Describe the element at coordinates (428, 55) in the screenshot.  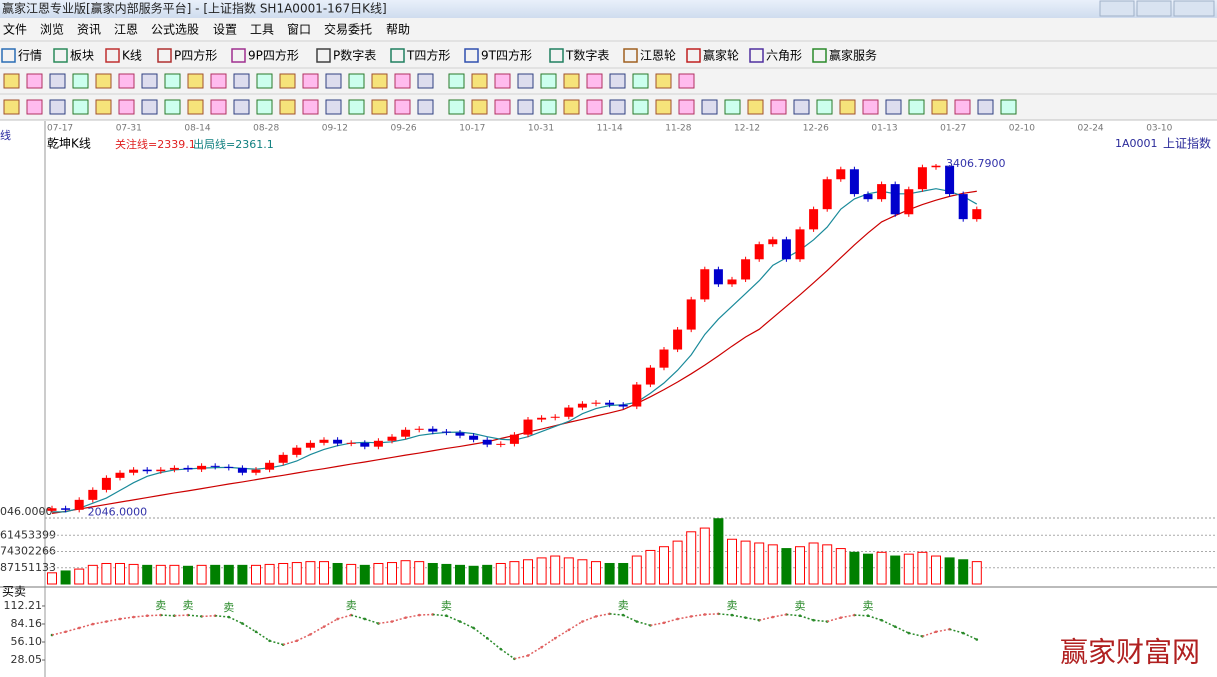
I see `toolbar-button: T四方形` at that location.